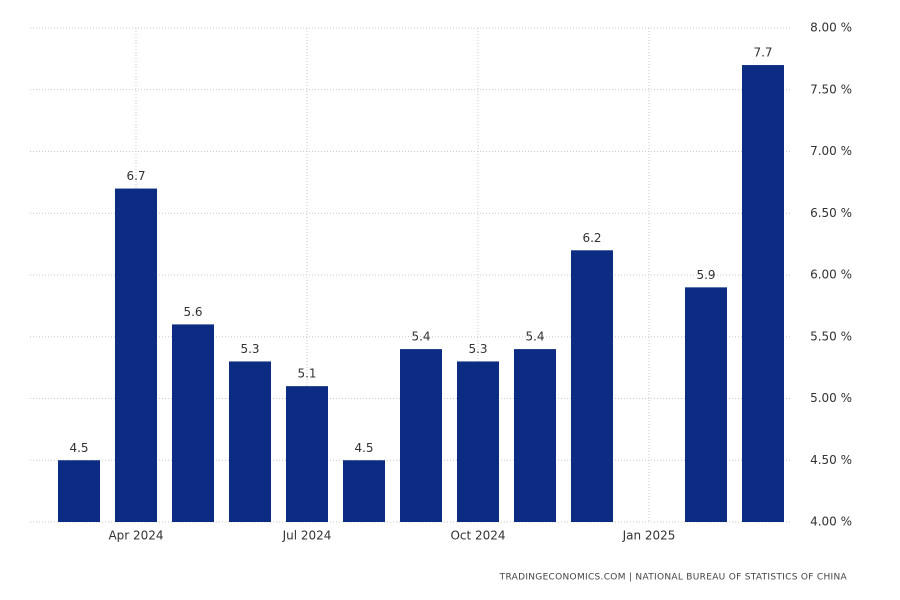 The height and width of the screenshot is (600, 900). I want to click on y-tick-label: 6.00 %, so click(831, 275).